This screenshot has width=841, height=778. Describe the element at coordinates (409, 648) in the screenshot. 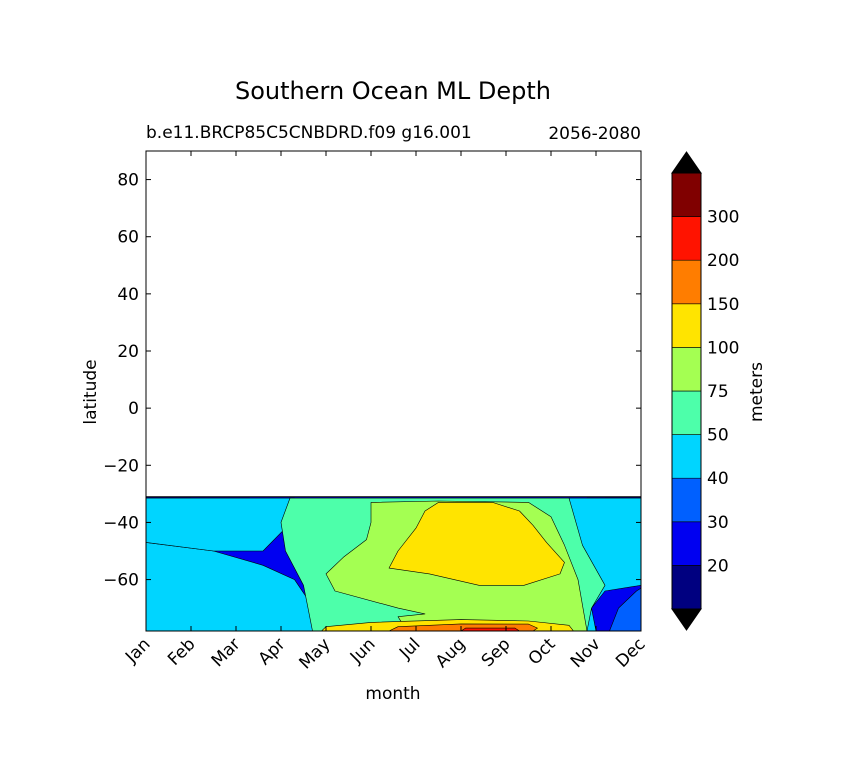

I see `x-tick-label: Jul` at that location.